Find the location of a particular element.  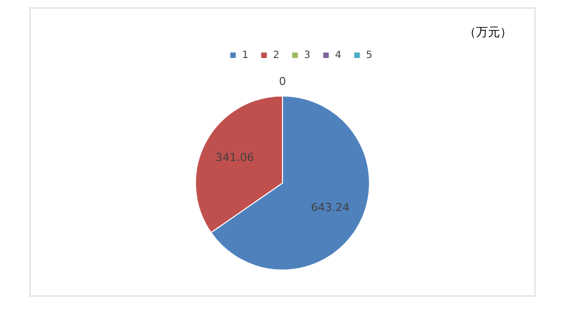

legend-label: 3 is located at coordinates (307, 56).